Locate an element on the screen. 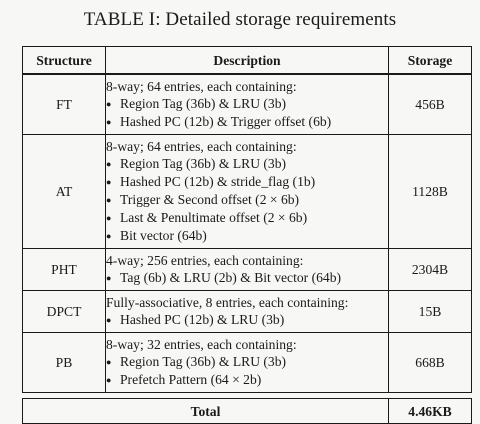  table-caption: TABLE I: Detailed storage requirements is located at coordinates (240, 19).